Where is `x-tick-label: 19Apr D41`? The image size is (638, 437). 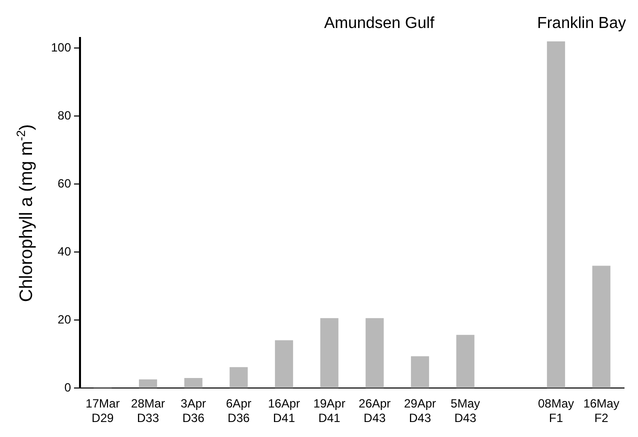 x-tick-label: 19Apr D41 is located at coordinates (329, 411).